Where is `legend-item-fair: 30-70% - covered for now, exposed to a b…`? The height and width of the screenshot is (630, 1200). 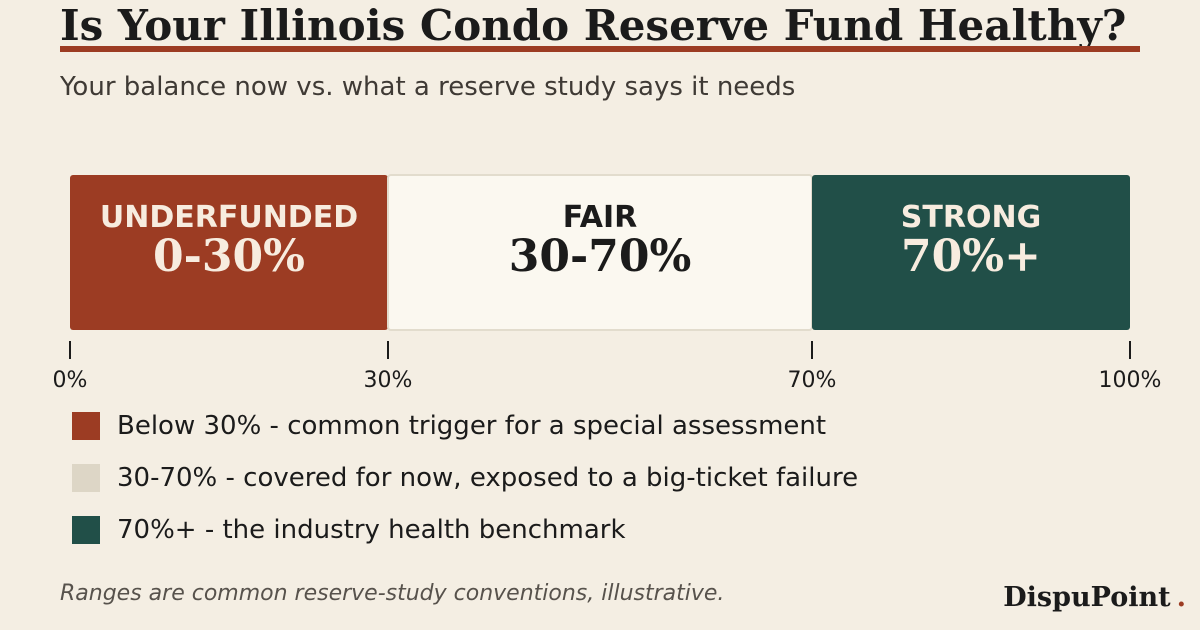
legend-item-fair: 30-70% - covered for now, exposed to a b… is located at coordinates (465, 478).